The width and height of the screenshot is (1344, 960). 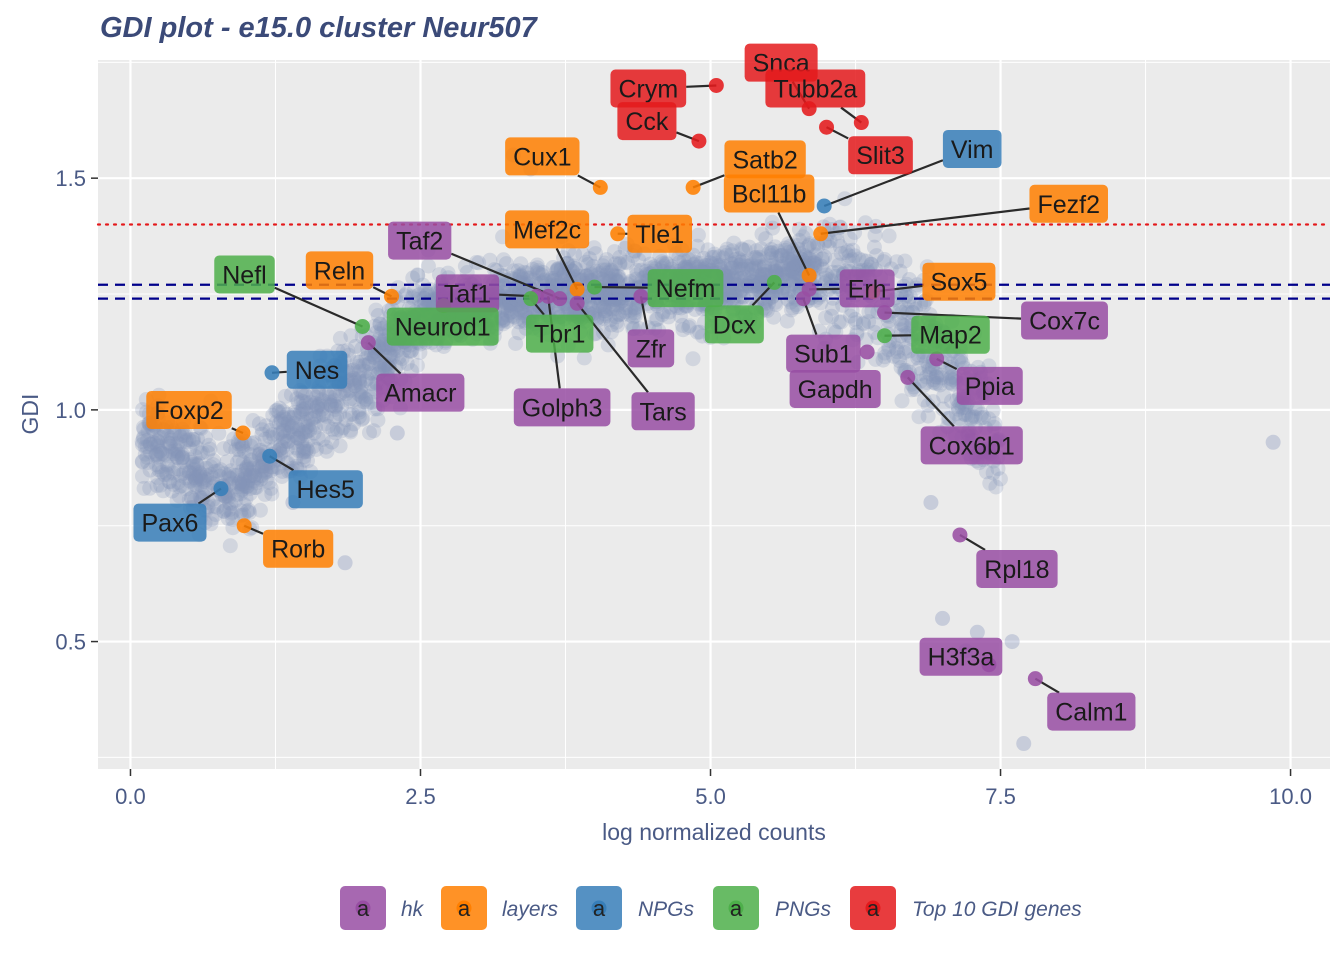 I want to click on gene-label-box: H3f3a, so click(x=961, y=656).